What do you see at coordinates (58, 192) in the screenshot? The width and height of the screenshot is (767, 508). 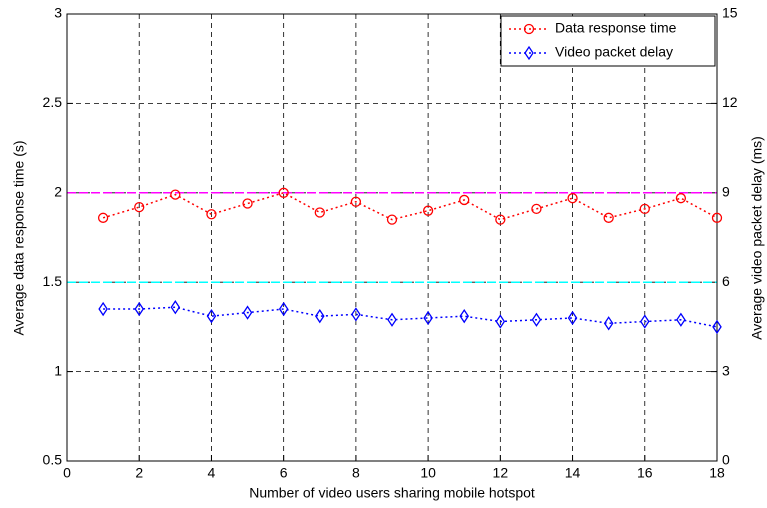 I see `y-tick-label: 2` at bounding box center [58, 192].